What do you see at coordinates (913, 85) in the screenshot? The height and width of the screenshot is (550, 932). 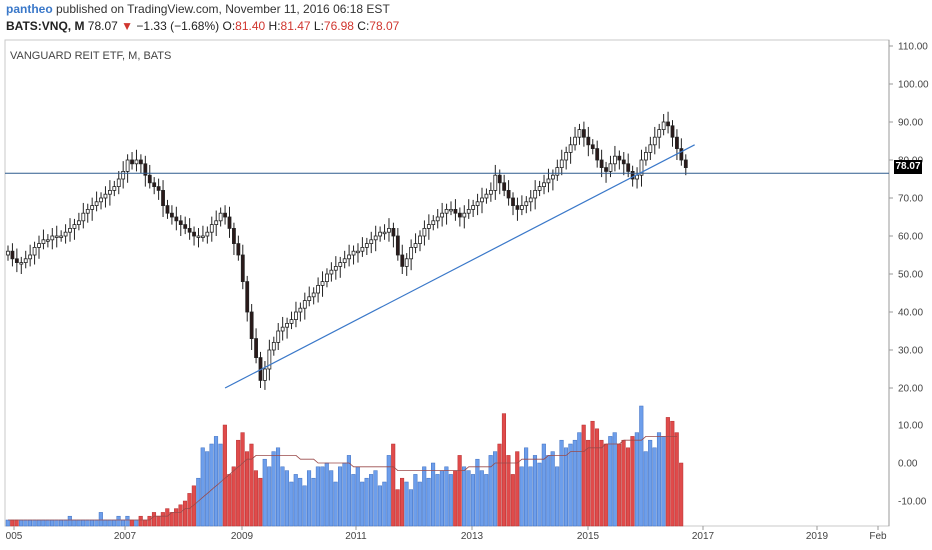 I see `price-tick-label: 100.00` at bounding box center [913, 85].